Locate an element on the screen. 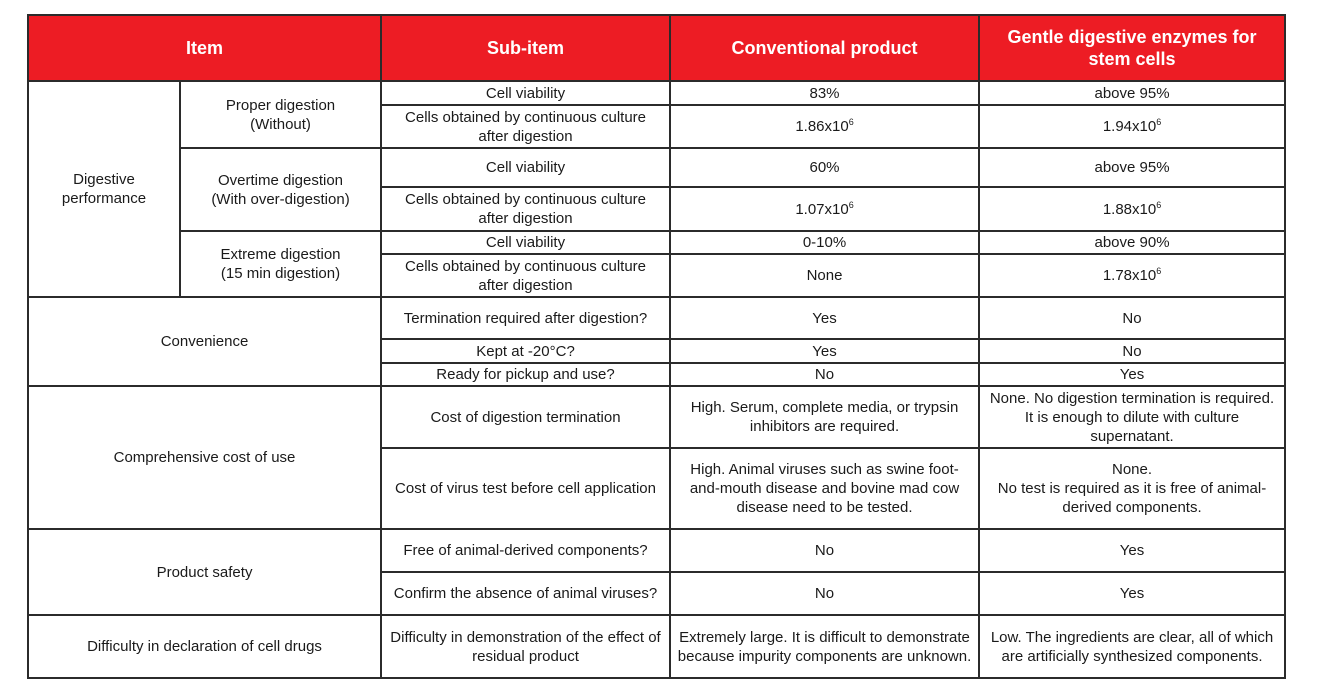  conv-value: 1.86x106 is located at coordinates (825, 126).